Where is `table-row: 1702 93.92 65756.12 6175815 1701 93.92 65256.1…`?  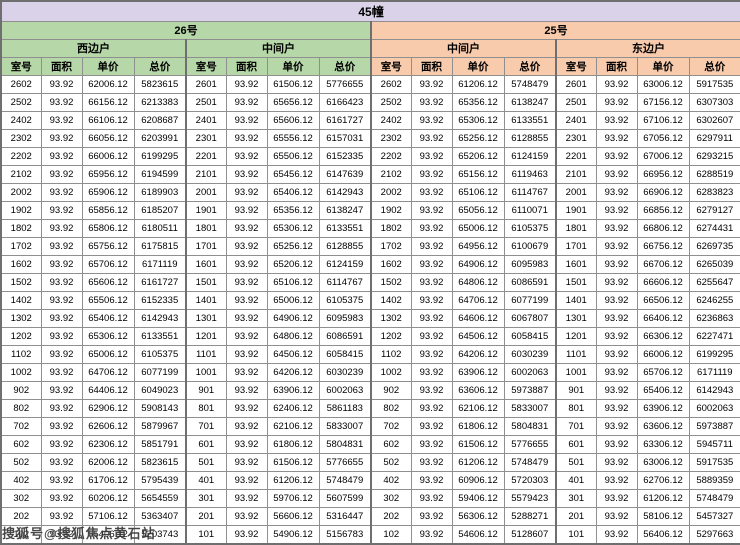 table-row: 1702 93.92 65756.12 6175815 1701 93.92 65256.1… is located at coordinates (370, 246).